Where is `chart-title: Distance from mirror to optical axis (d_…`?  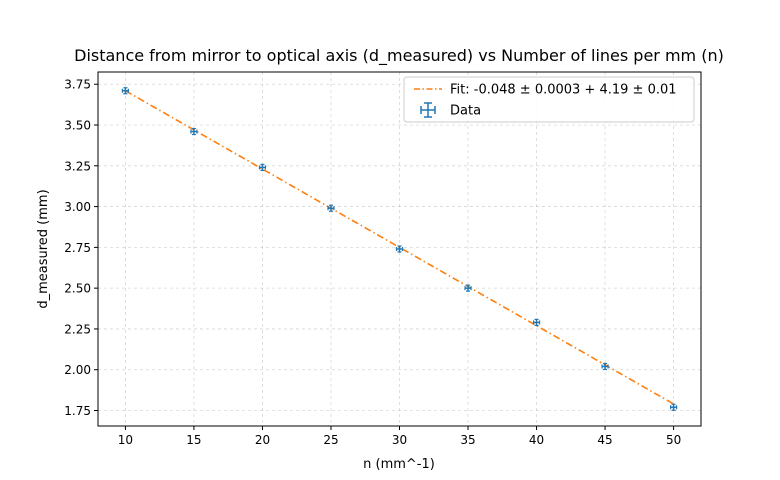 chart-title: Distance from mirror to optical axis (d_… is located at coordinates (399, 56).